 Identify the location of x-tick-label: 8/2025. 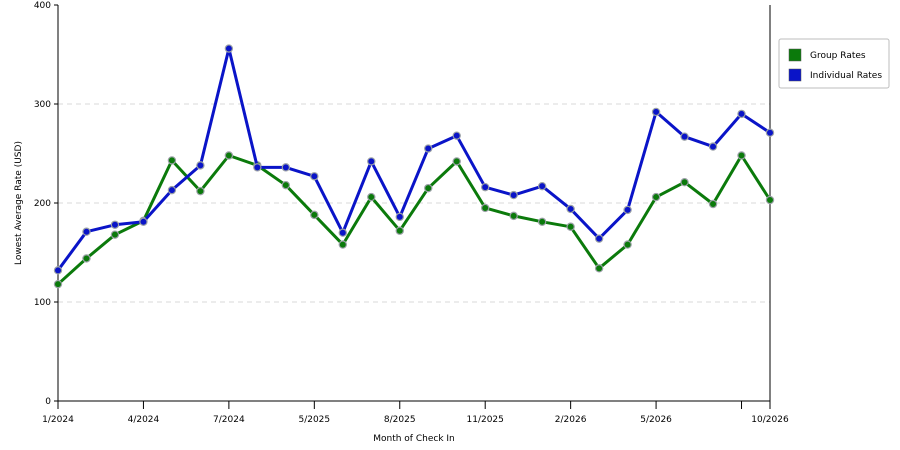
(400, 420).